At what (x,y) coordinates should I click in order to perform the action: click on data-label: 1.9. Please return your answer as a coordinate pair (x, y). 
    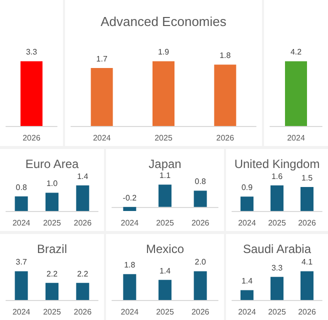
    Looking at the image, I should click on (164, 52).